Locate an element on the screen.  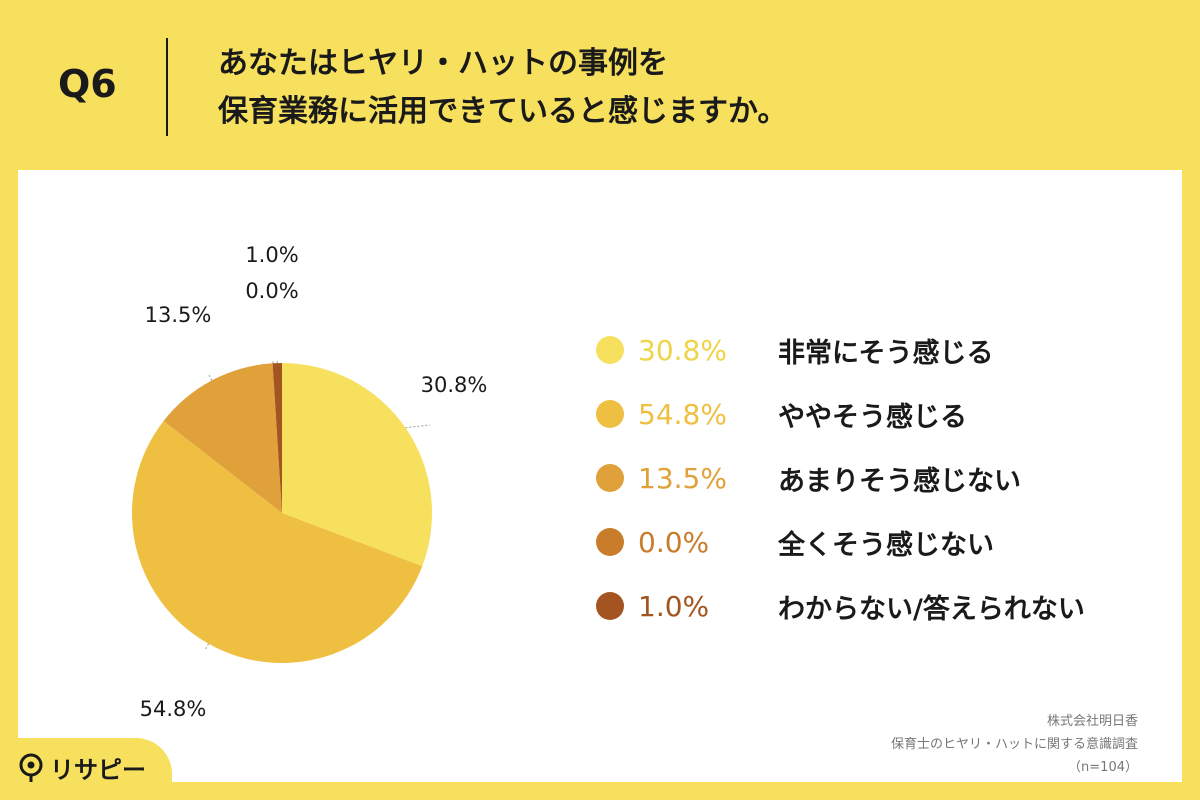
legend-item-2: 54.8% ややそう感じる is located at coordinates (840, 414).